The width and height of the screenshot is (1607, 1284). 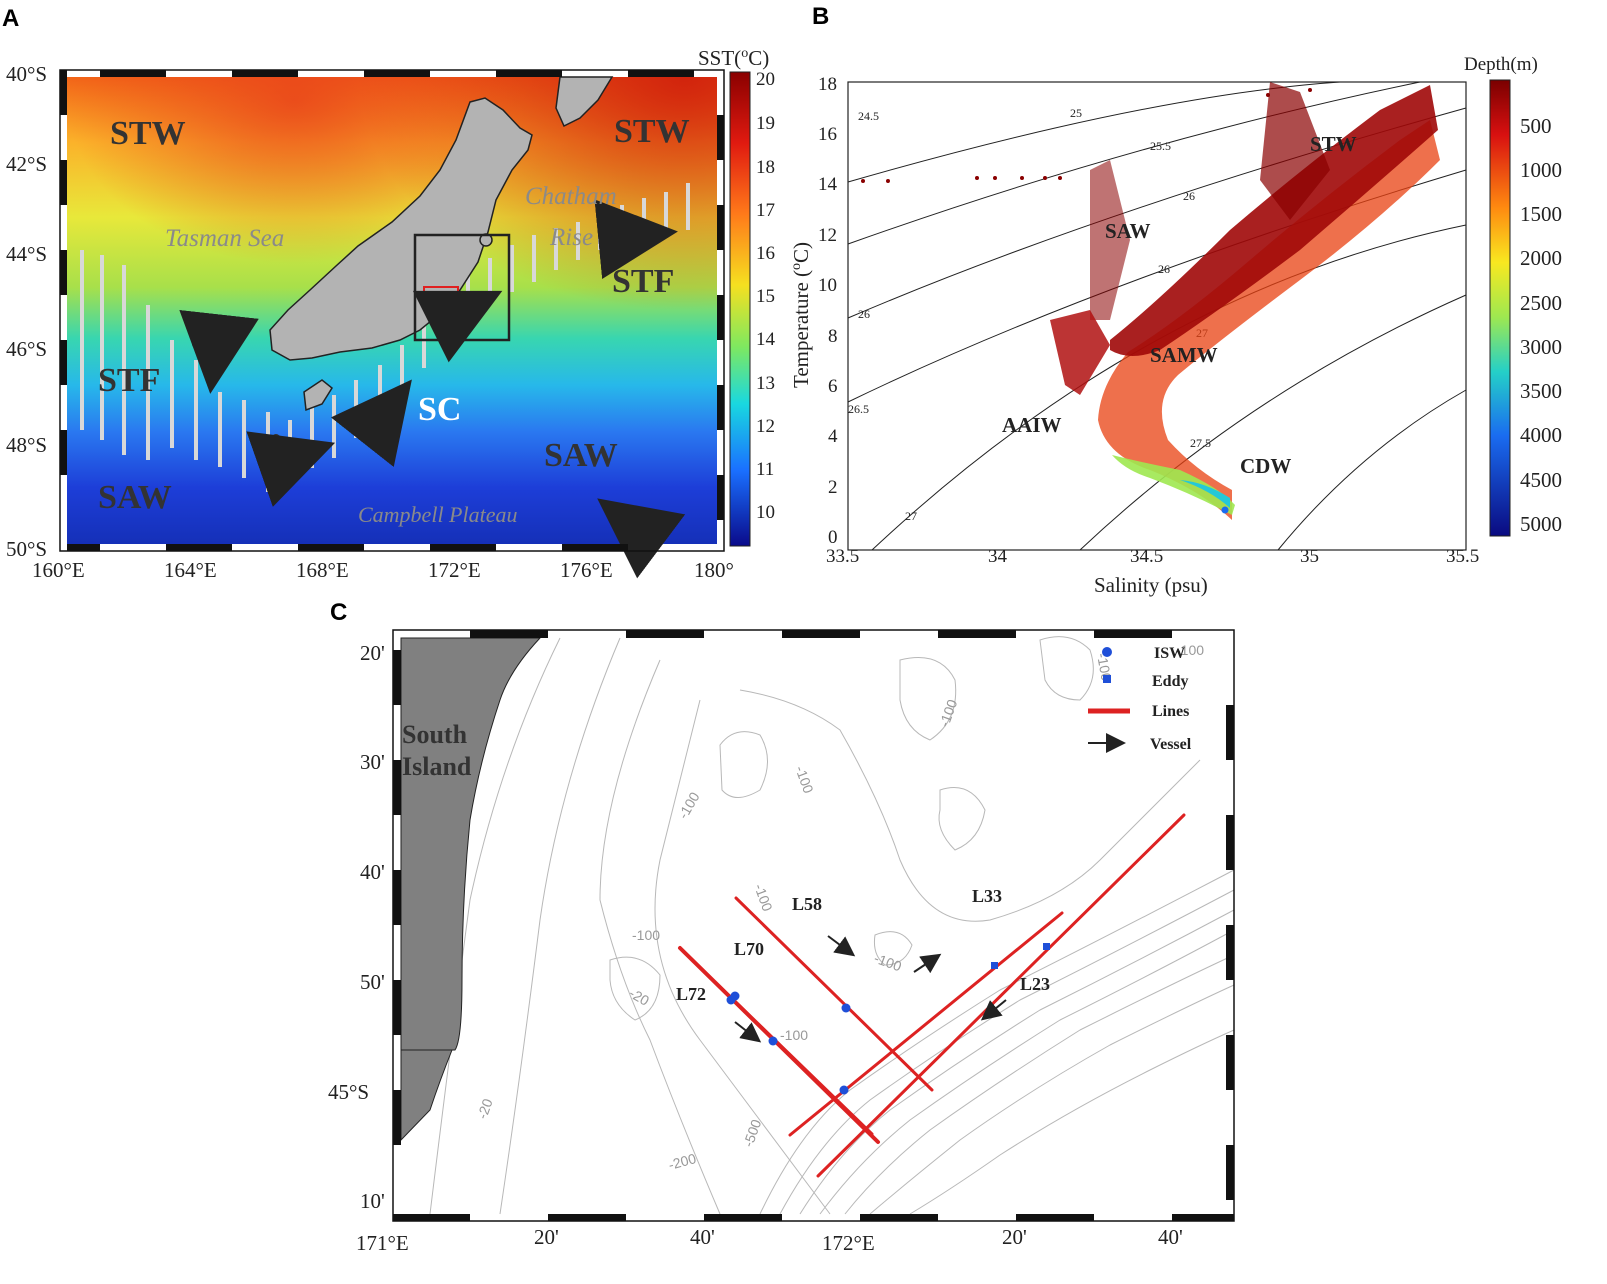 What do you see at coordinates (801, 252) in the screenshot?
I see `ts-ylabel-end: C)` at bounding box center [801, 252].